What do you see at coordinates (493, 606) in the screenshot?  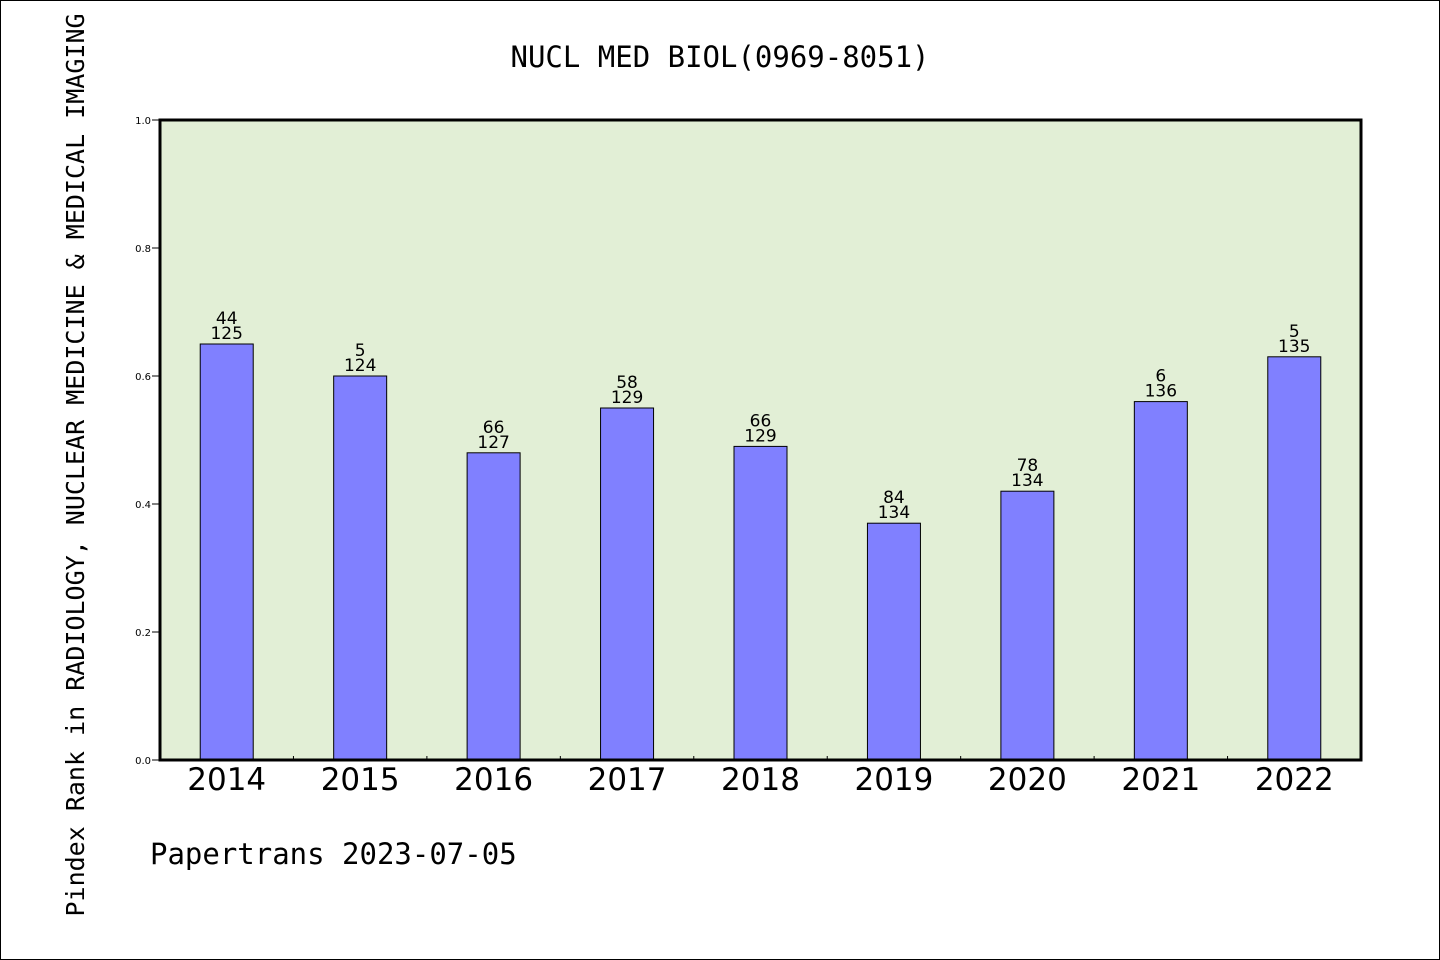 I see `bar-2016` at bounding box center [493, 606].